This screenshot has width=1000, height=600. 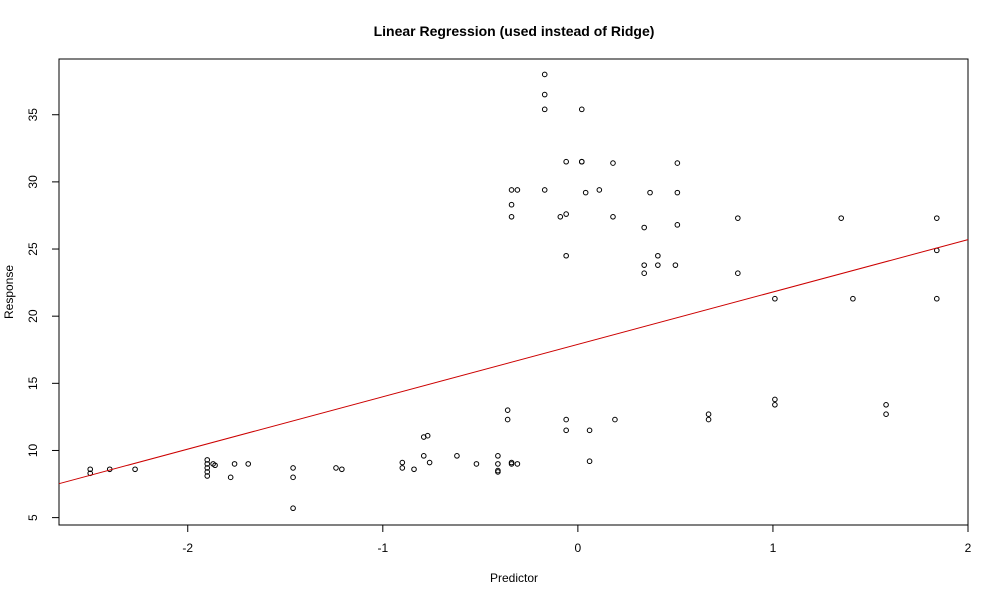 I want to click on y-tick-label: 30, so click(x=33, y=182).